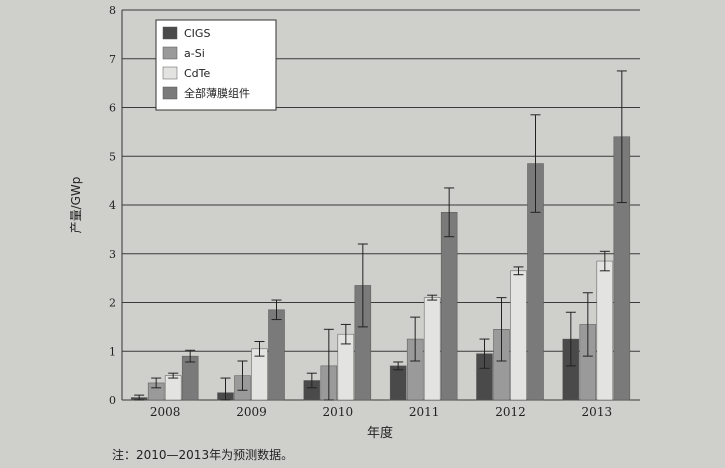 This screenshot has width=725, height=468. What do you see at coordinates (112, 303) in the screenshot?
I see `y-tick-label: 2` at bounding box center [112, 303].